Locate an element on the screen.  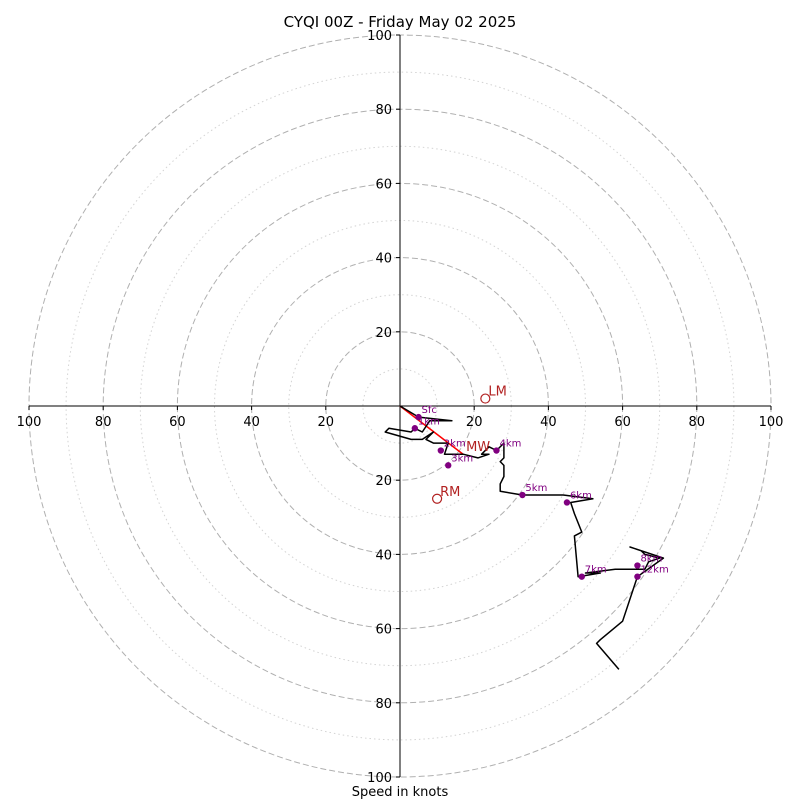
shear-vector is located at coordinates (431, 430).